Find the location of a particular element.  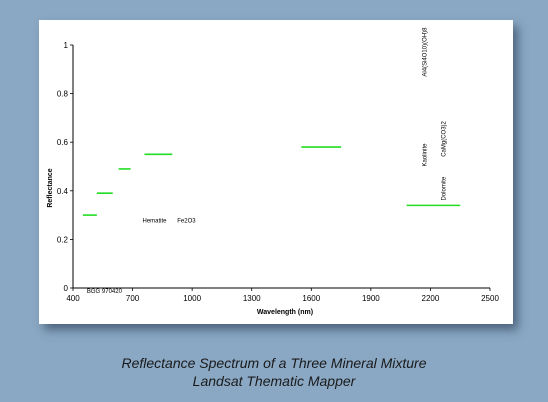

y-tick-label: 0.4 is located at coordinates (63, 191).